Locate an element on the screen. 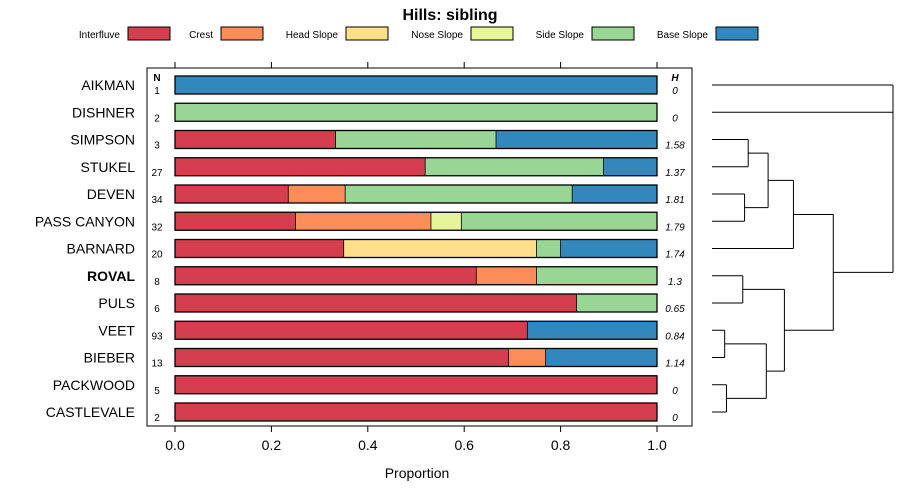 The height and width of the screenshot is (500, 900). row-n-value: 1 is located at coordinates (157, 91).